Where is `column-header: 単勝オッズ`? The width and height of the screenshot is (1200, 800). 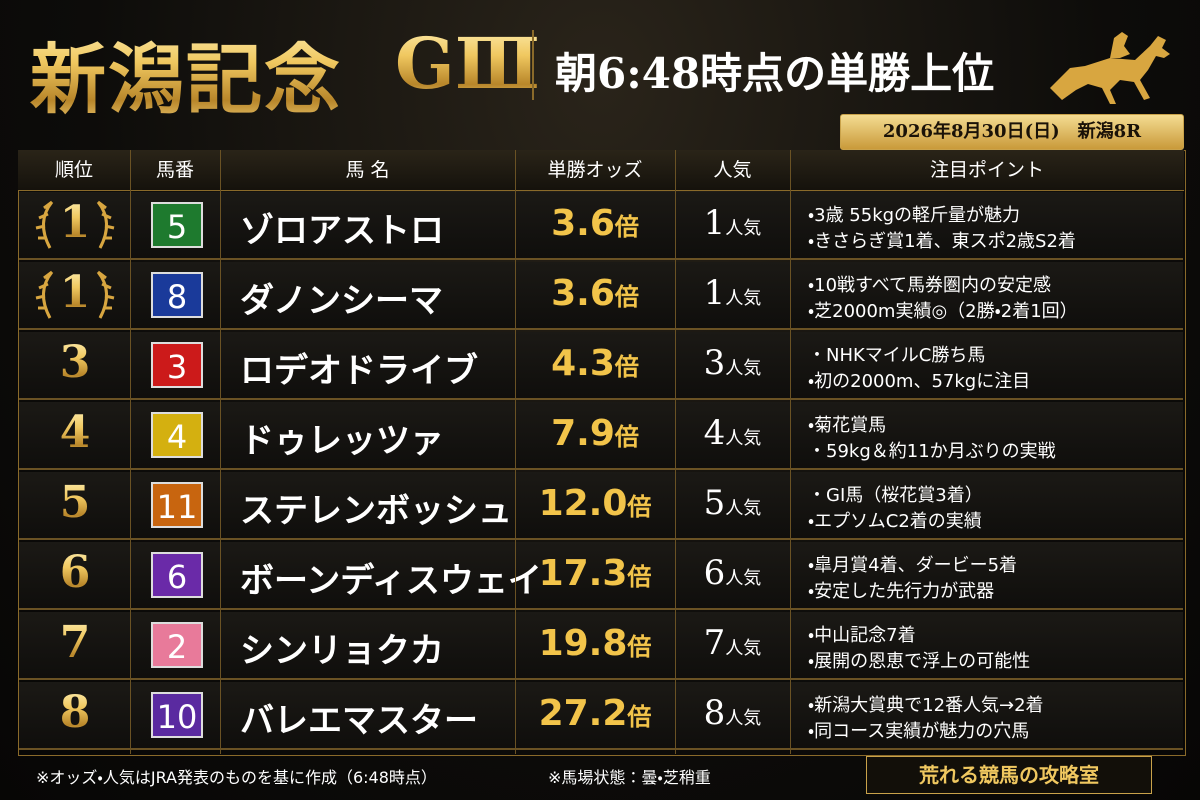 column-header: 単勝オッズ is located at coordinates (595, 170).